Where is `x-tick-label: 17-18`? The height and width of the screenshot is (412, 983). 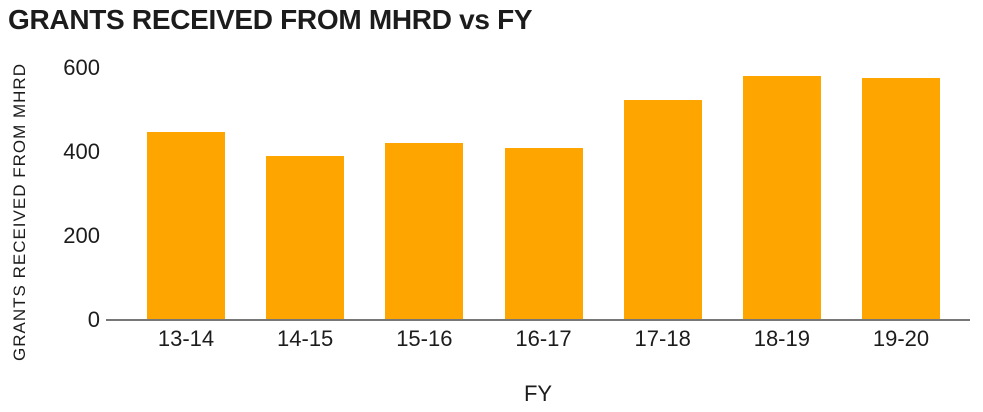
x-tick-label: 17-18 is located at coordinates (662, 338).